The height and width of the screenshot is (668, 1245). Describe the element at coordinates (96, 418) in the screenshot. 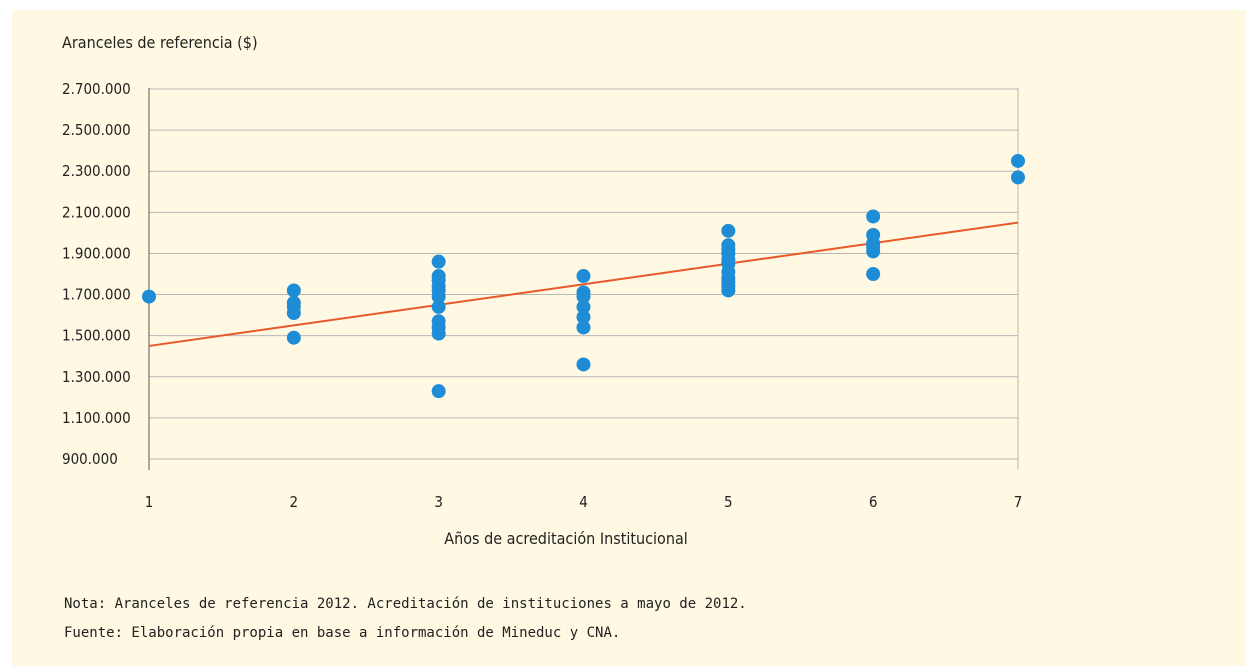

I see `y-tick-label: 1.100.000` at that location.